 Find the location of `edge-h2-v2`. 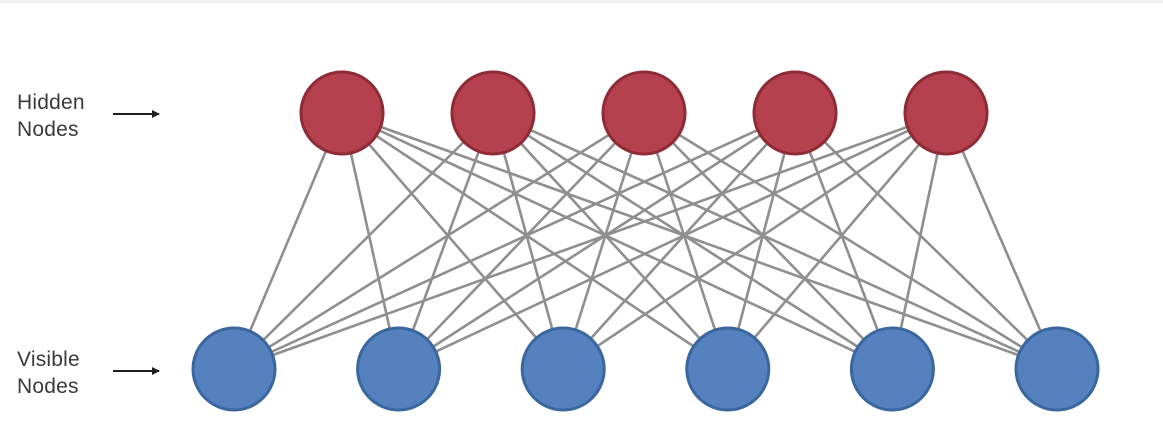

edge-h2-v2 is located at coordinates (446, 241).